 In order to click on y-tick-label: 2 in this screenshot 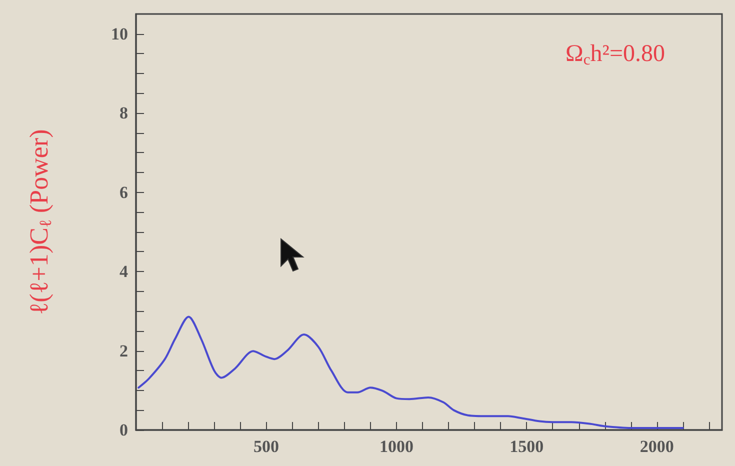, I will do `click(124, 350)`.